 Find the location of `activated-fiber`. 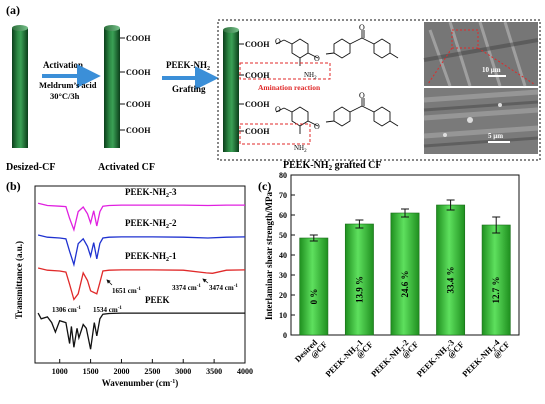

activated-fiber is located at coordinates (112, 86).